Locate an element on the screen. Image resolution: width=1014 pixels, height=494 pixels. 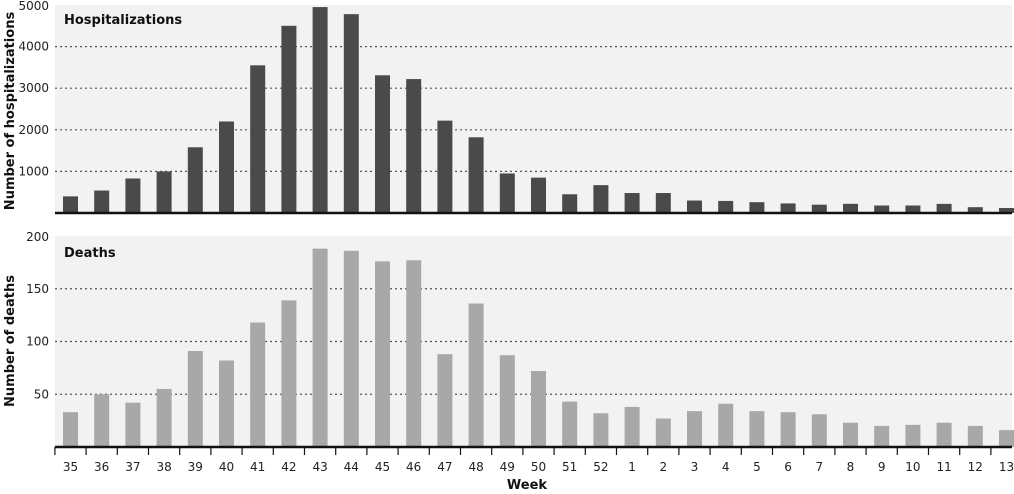
deaths-y-tick-label: 50 is located at coordinates (41, 394).